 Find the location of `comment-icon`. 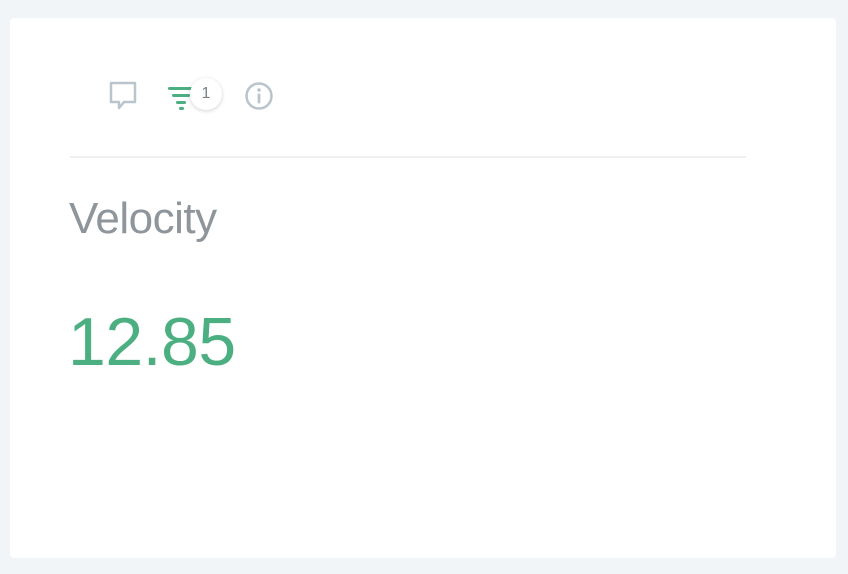

comment-icon is located at coordinates (123, 95).